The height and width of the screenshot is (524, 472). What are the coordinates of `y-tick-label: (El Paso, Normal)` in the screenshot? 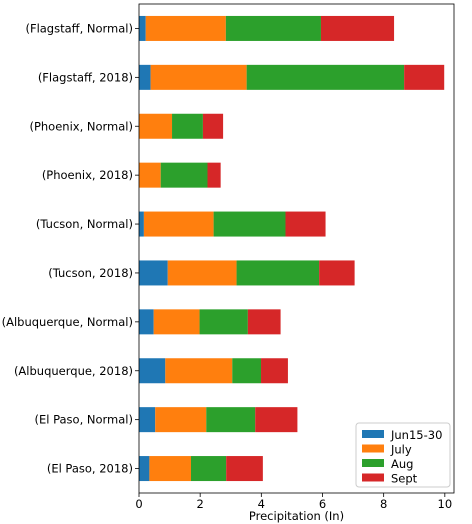 It's located at (83, 420).